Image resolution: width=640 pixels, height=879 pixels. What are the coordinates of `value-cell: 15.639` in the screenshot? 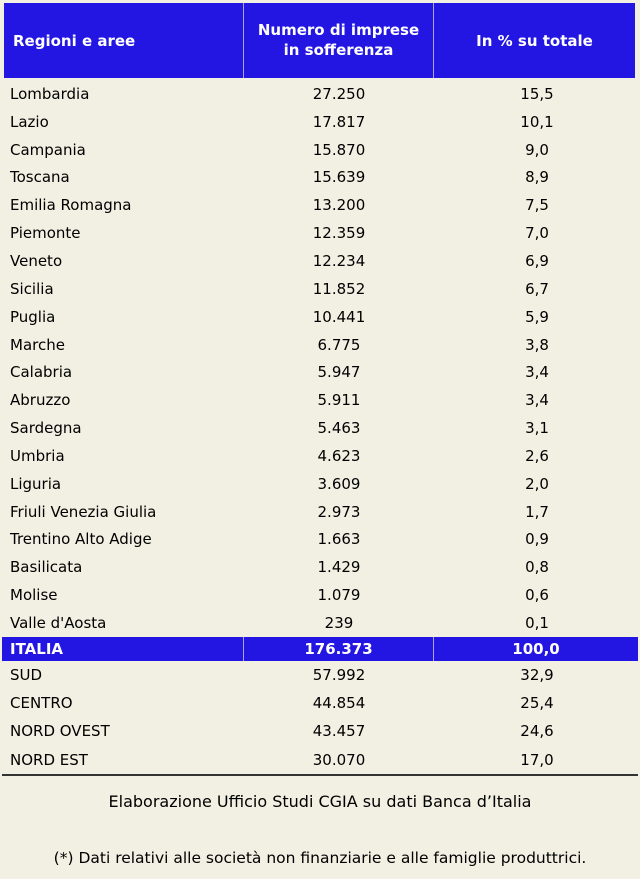 It's located at (339, 177).